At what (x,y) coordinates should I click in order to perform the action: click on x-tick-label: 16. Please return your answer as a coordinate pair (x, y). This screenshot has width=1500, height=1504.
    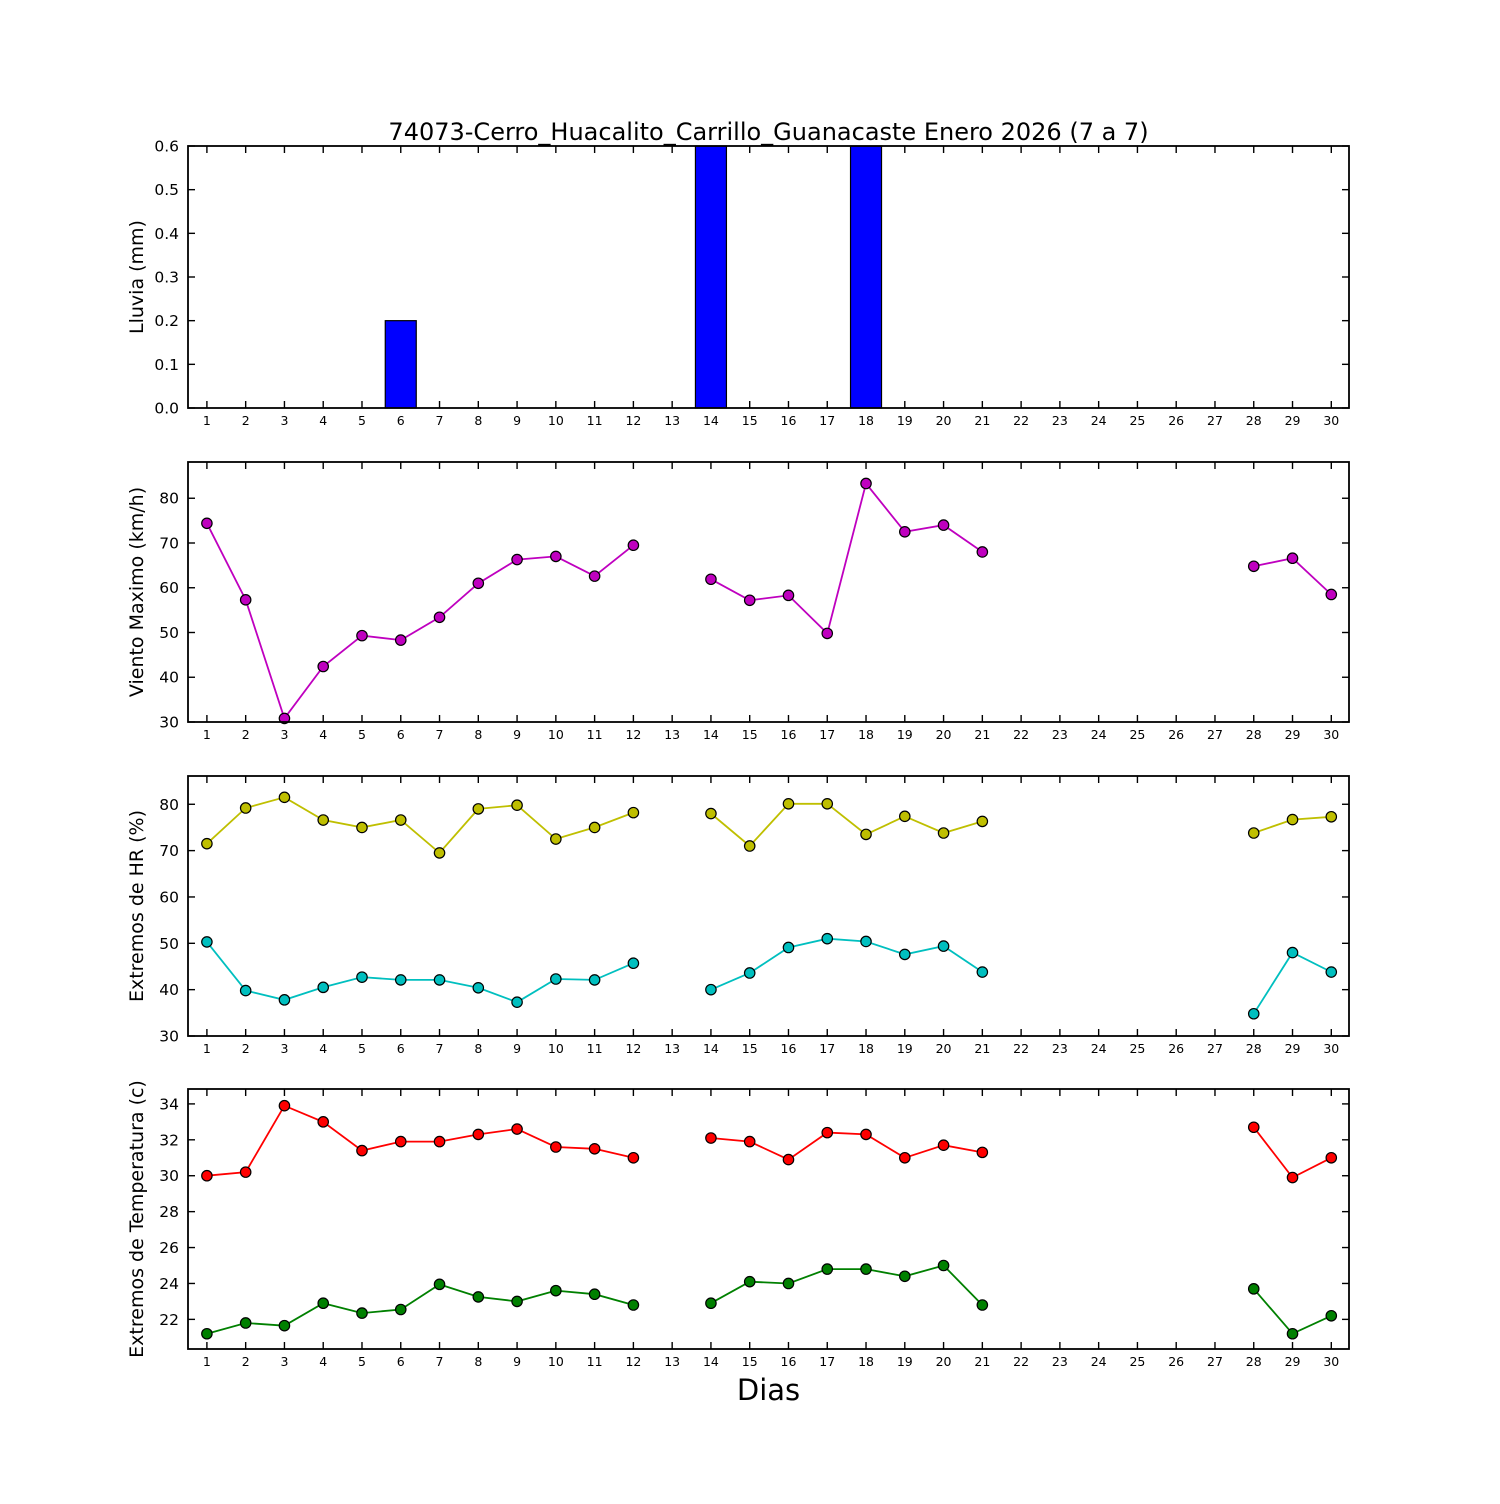
    Looking at the image, I should click on (789, 1048).